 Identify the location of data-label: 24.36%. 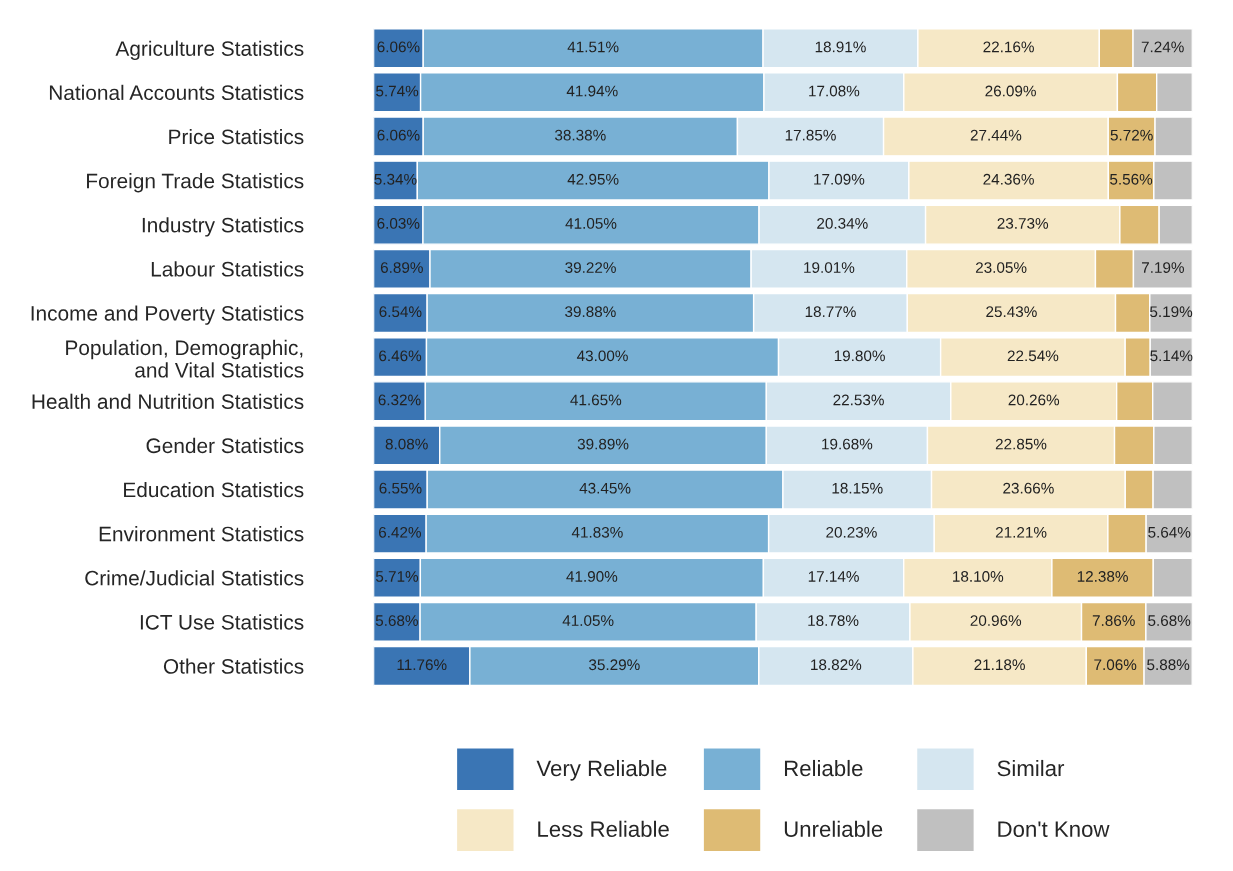
(1008, 179).